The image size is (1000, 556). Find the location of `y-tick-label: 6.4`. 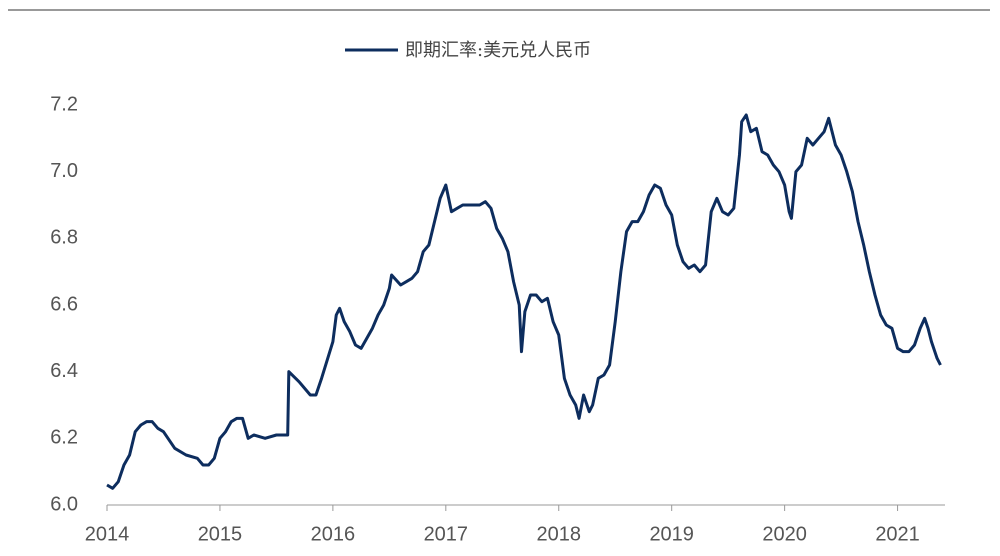

y-tick-label: 6.4 is located at coordinates (64, 371).